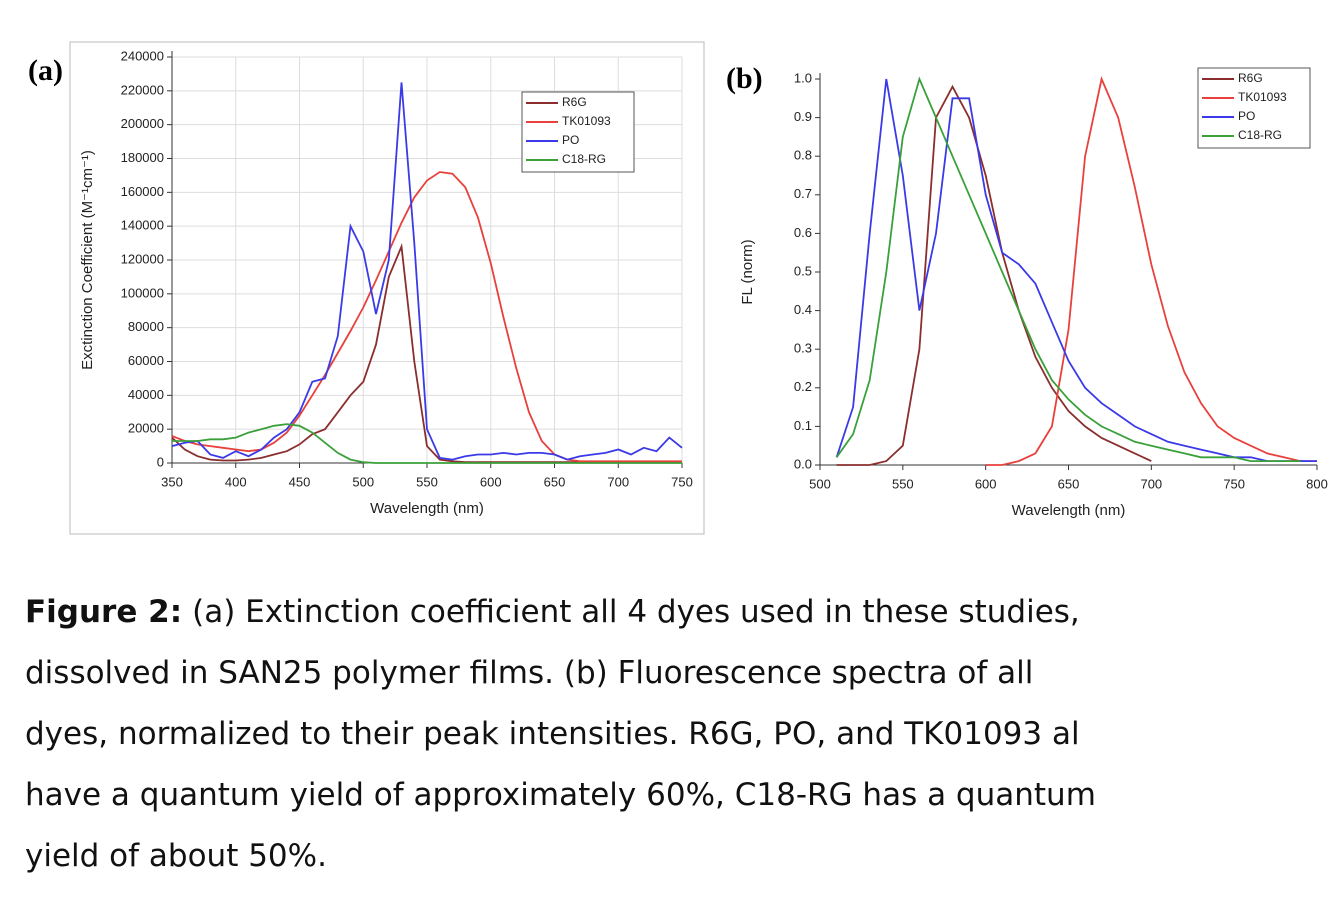 Image resolution: width=1328 pixels, height=898 pixels. Describe the element at coordinates (1317, 483) in the screenshot. I see `x-tick-label: 800` at that location.